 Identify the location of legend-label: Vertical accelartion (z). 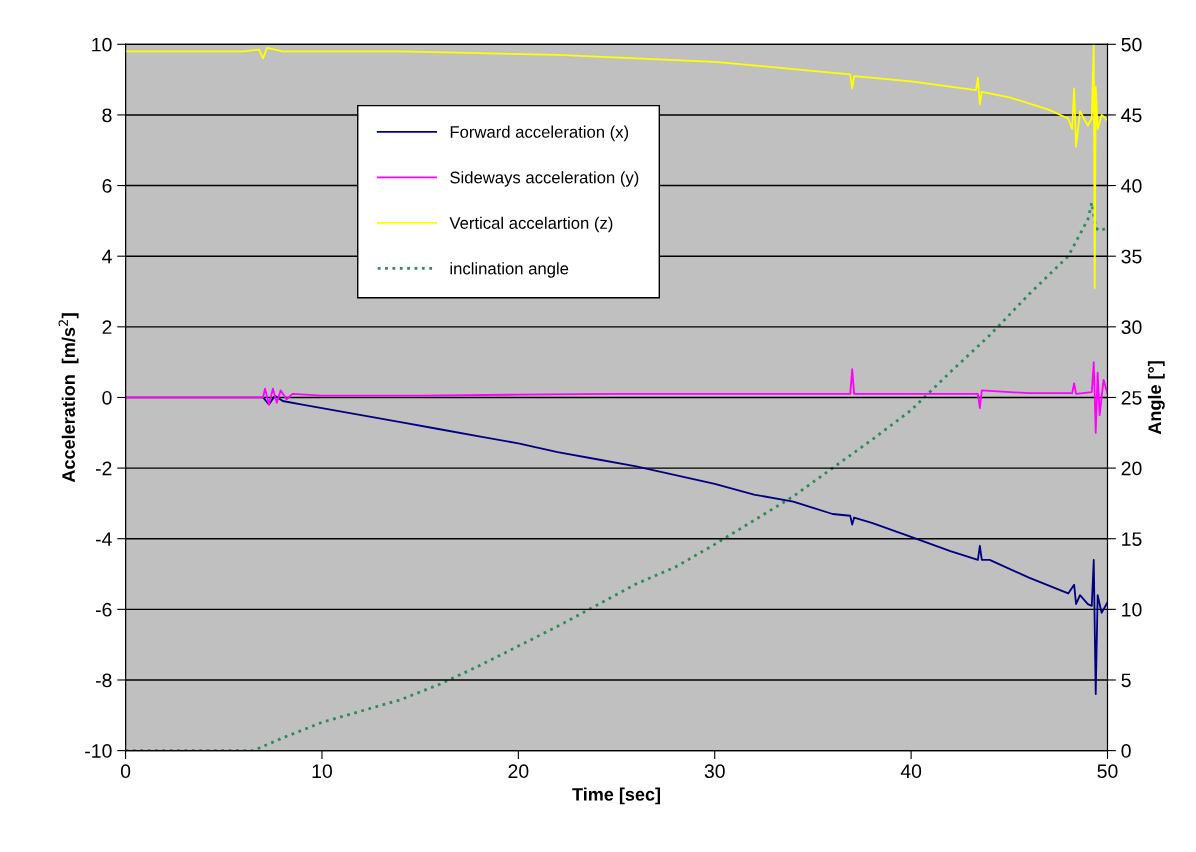
(531, 224).